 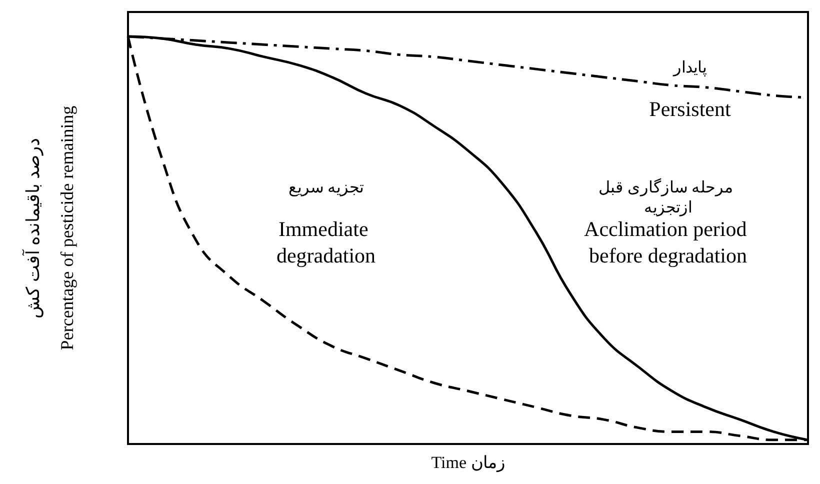 I want to click on annotation: مرحله سازگاری قبل ازتجزیه, so click(x=668, y=197).